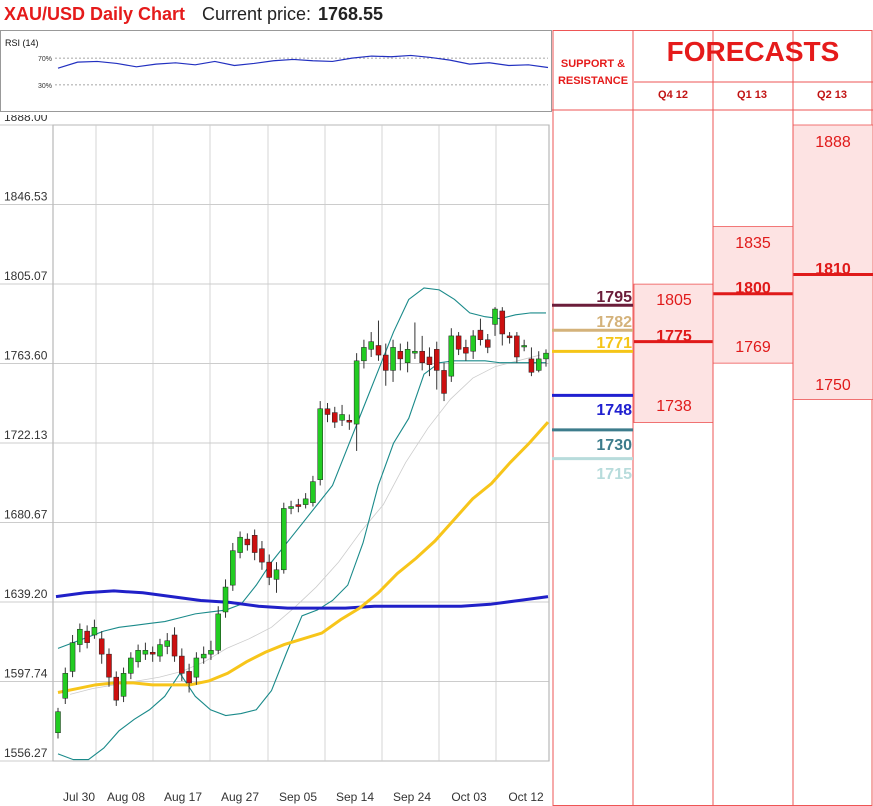 The image size is (873, 806). Describe the element at coordinates (26, 356) in the screenshot. I see `y-tick-label: 1763.60` at that location.